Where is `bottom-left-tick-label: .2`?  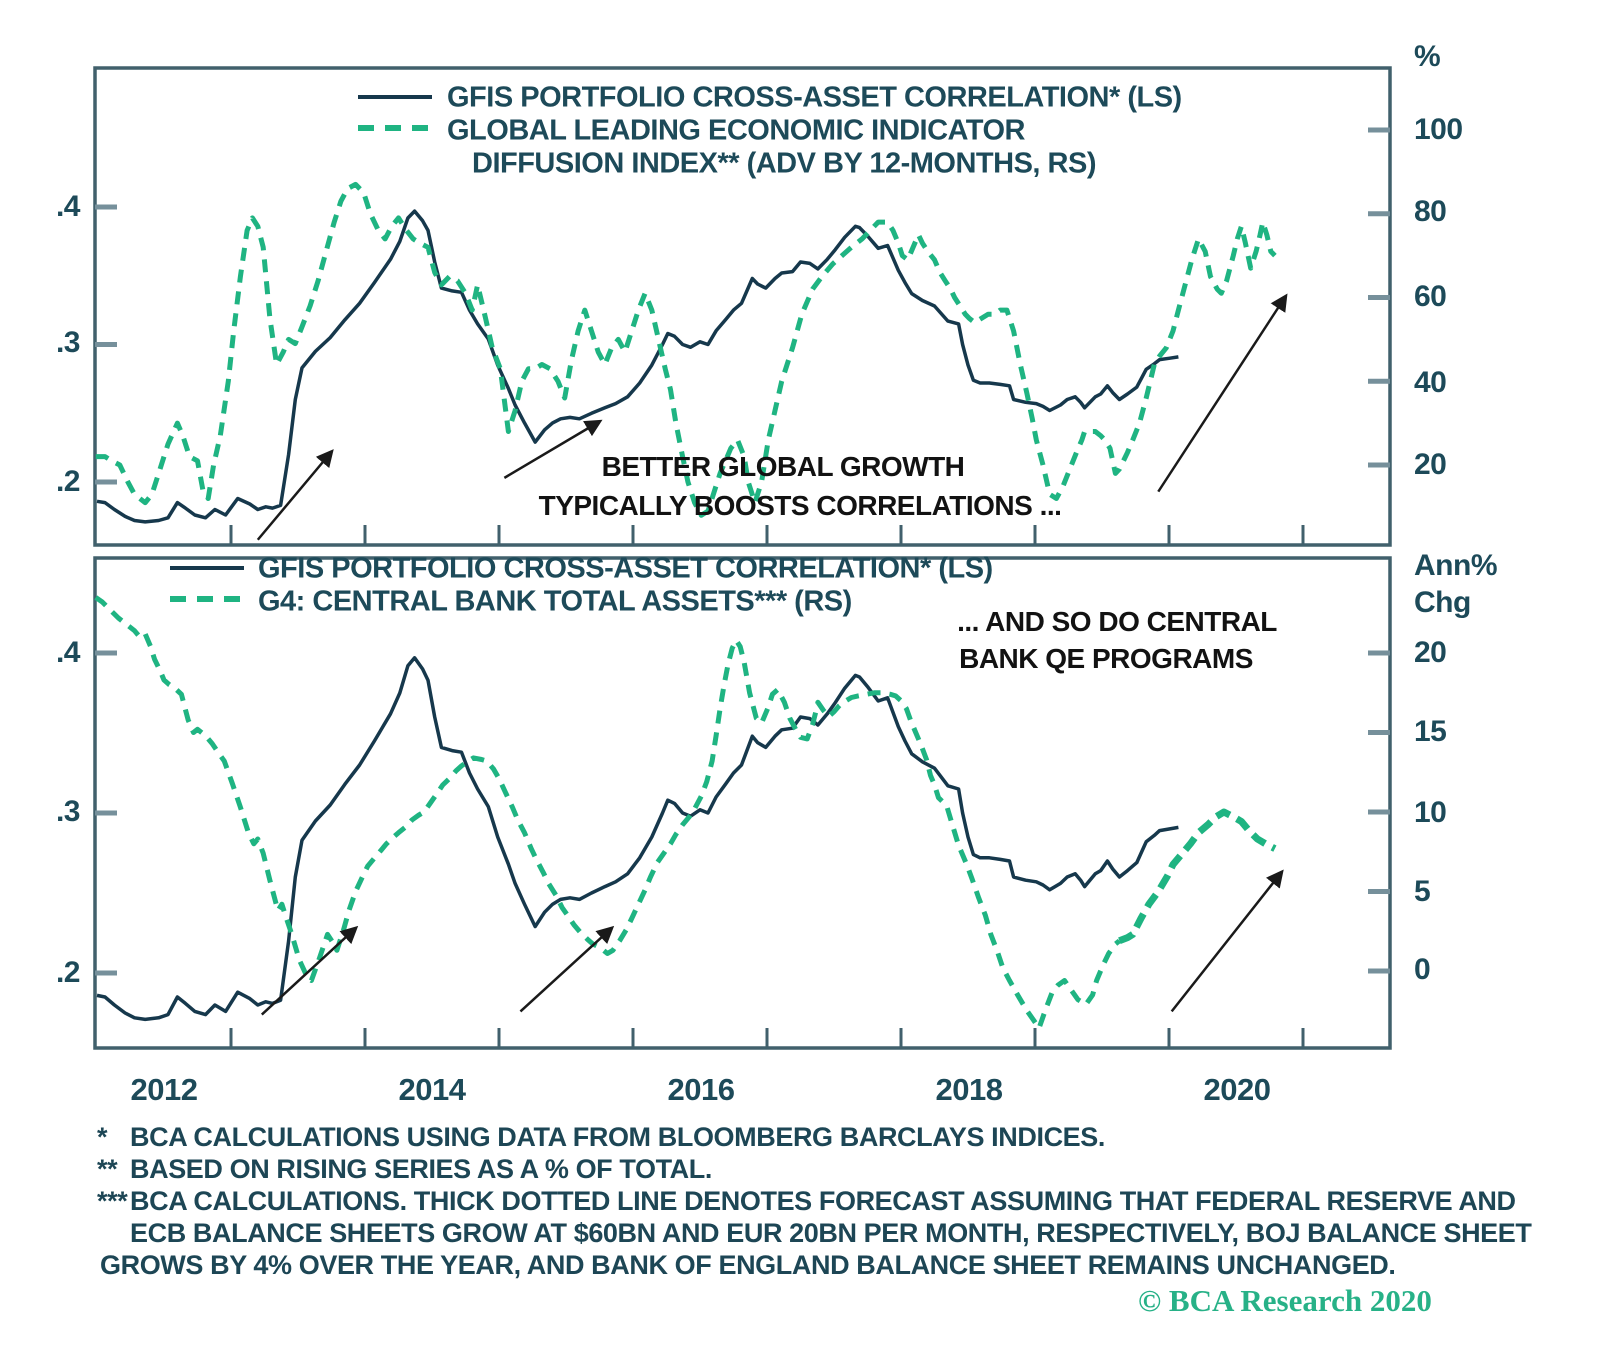 bottom-left-tick-label: .2 is located at coordinates (68, 972).